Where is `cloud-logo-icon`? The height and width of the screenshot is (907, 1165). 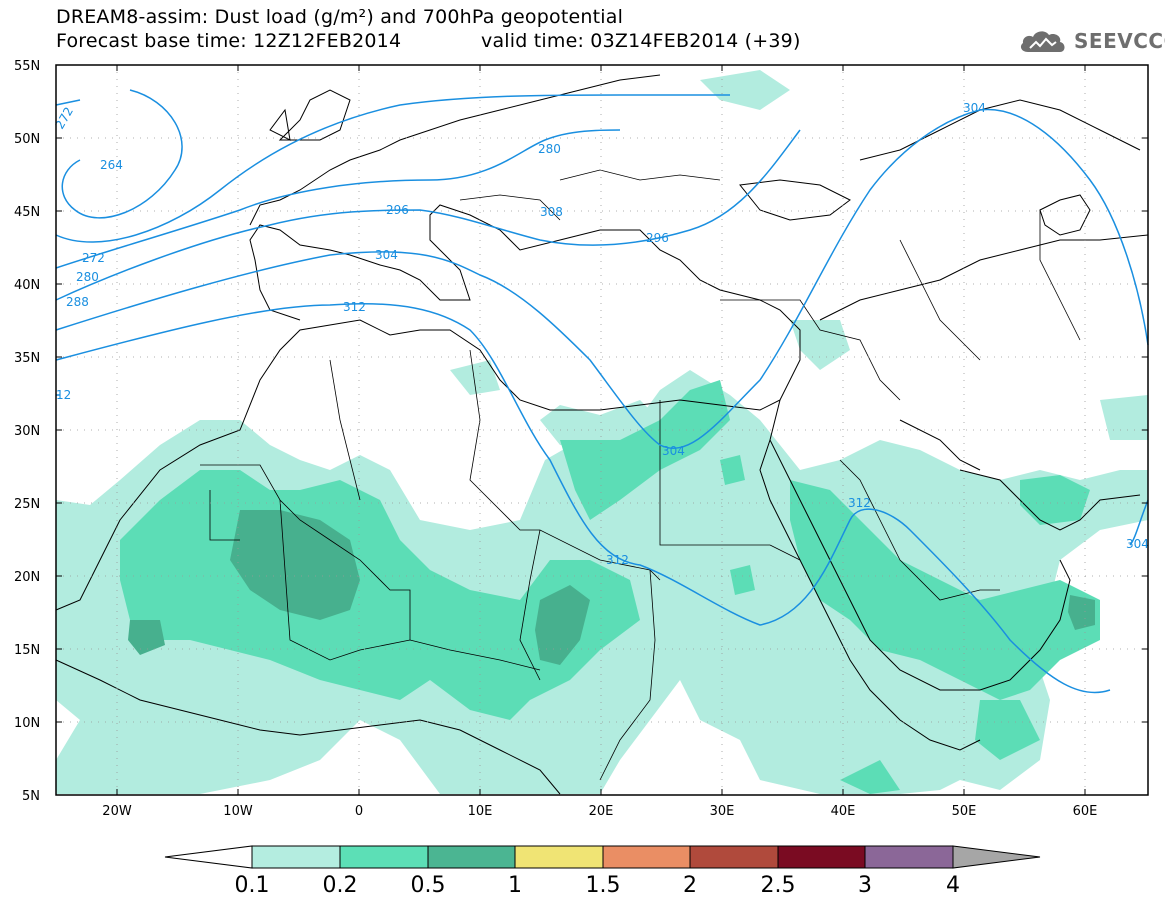
cloud-logo-icon is located at coordinates (1042, 41).